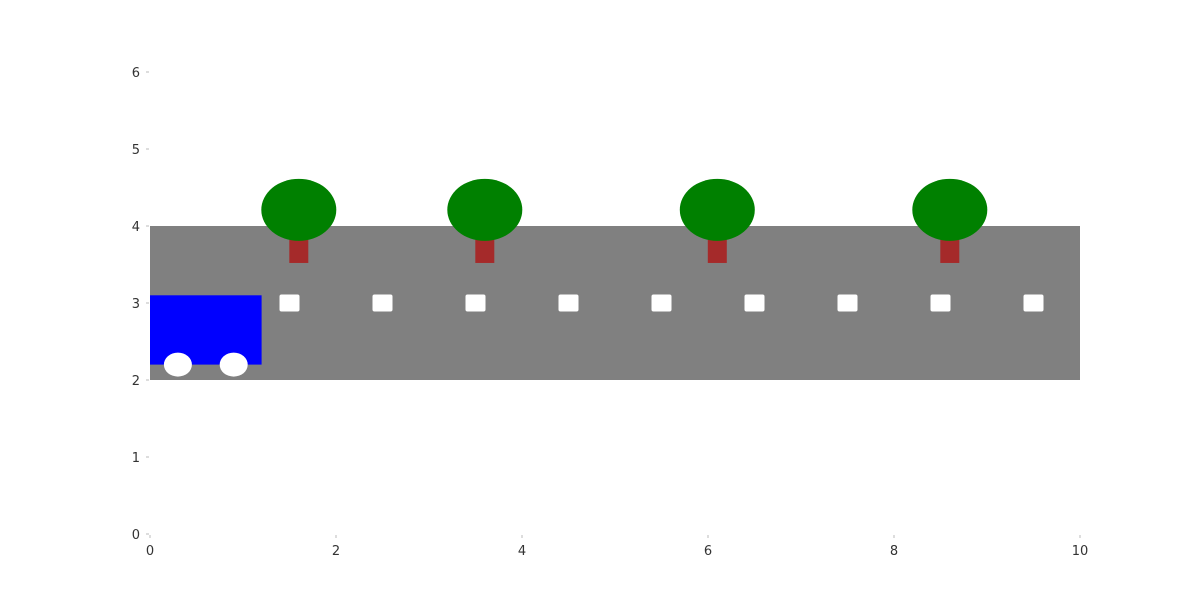 This screenshot has height=600, width=1200. I want to click on truck, so click(206, 336).